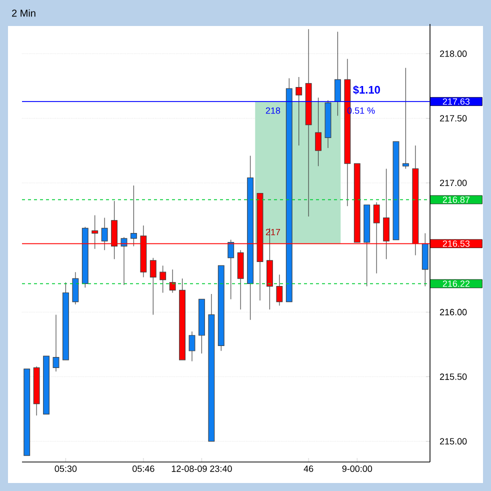 This screenshot has height=491, width=491. Describe the element at coordinates (456, 243) in the screenshot. I see `ref-line-label: 216.53` at that location.